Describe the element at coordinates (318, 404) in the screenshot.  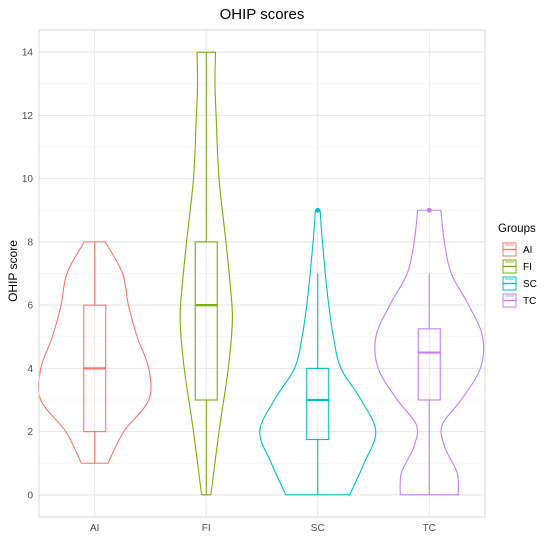
I see `box-sc` at that location.